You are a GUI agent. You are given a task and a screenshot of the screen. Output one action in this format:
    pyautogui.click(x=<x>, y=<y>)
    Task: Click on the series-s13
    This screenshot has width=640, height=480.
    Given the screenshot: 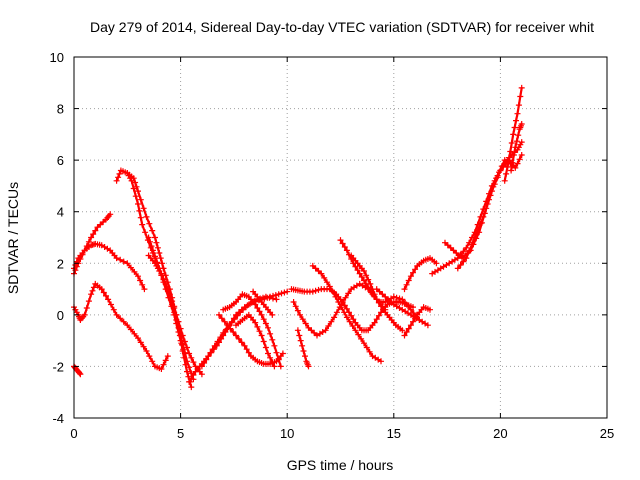 What is the action you would take?
    pyautogui.click(x=255, y=340)
    